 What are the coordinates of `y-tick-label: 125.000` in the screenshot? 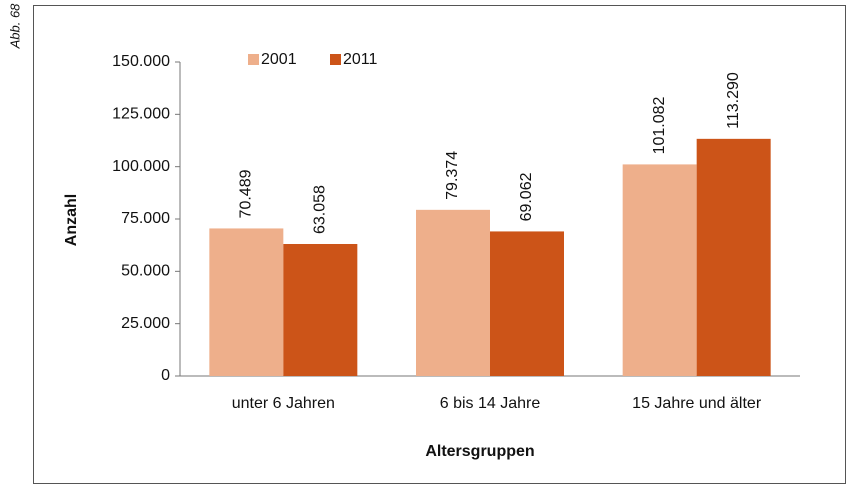 It's located at (141, 114).